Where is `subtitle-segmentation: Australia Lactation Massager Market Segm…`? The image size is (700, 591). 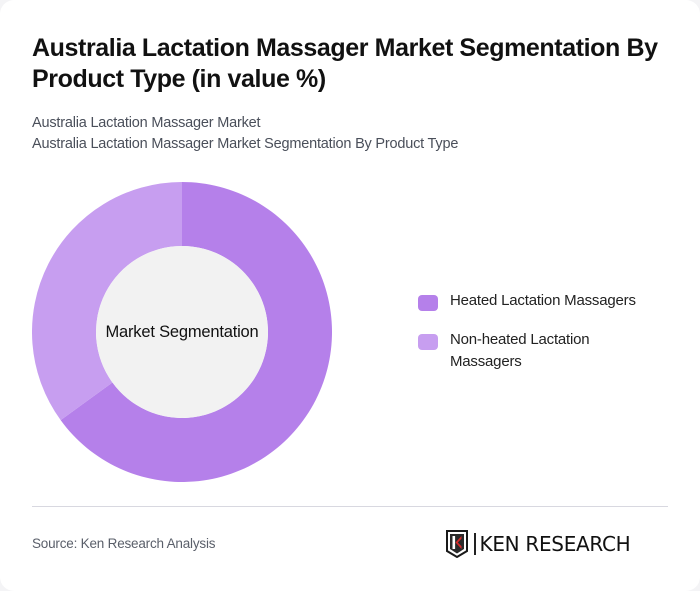 subtitle-segmentation: Australia Lactation Massager Market Segm… is located at coordinates (245, 144).